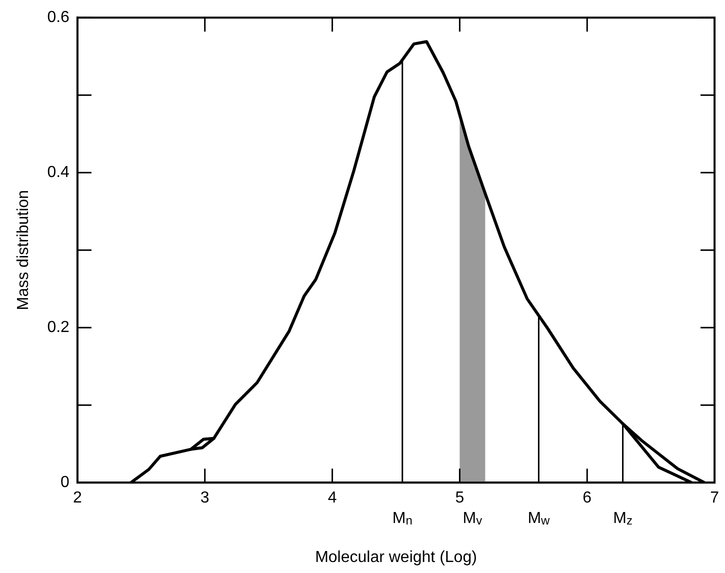 This screenshot has height=573, width=725. I want to click on ref-line-label: Mn, so click(402, 519).